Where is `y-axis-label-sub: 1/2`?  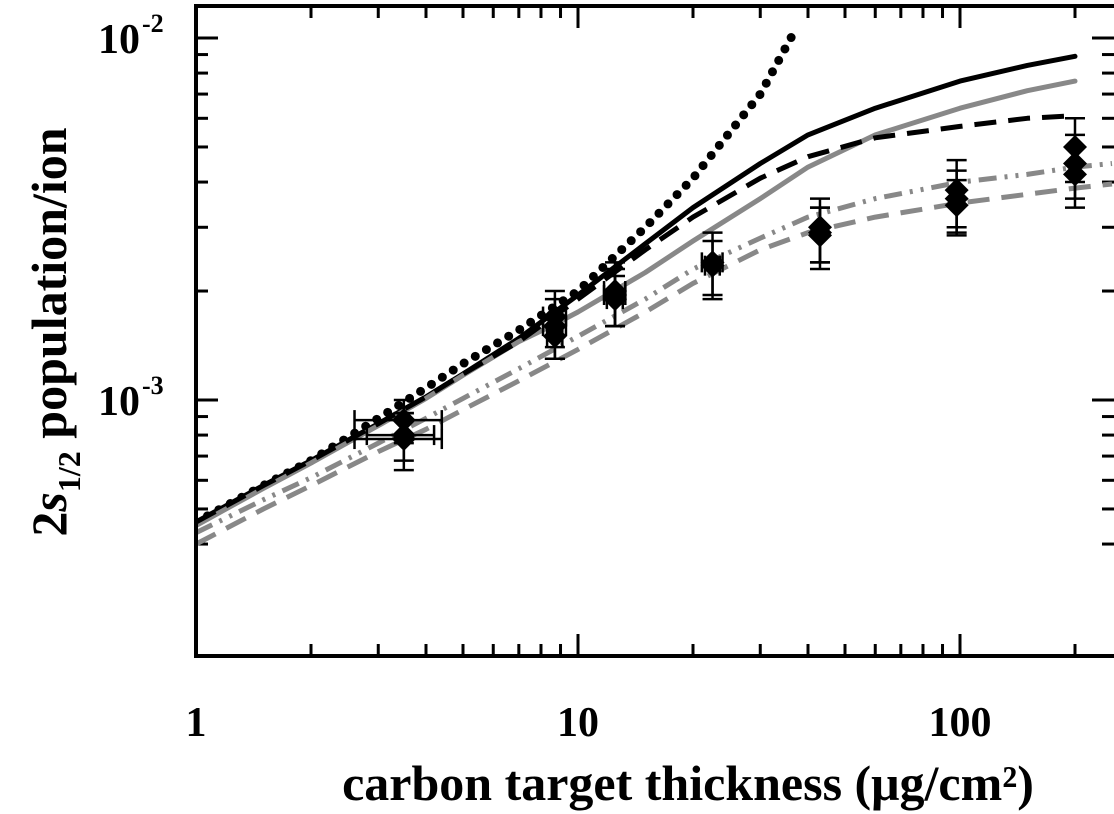 y-axis-label-sub: 1/2 is located at coordinates (69, 471).